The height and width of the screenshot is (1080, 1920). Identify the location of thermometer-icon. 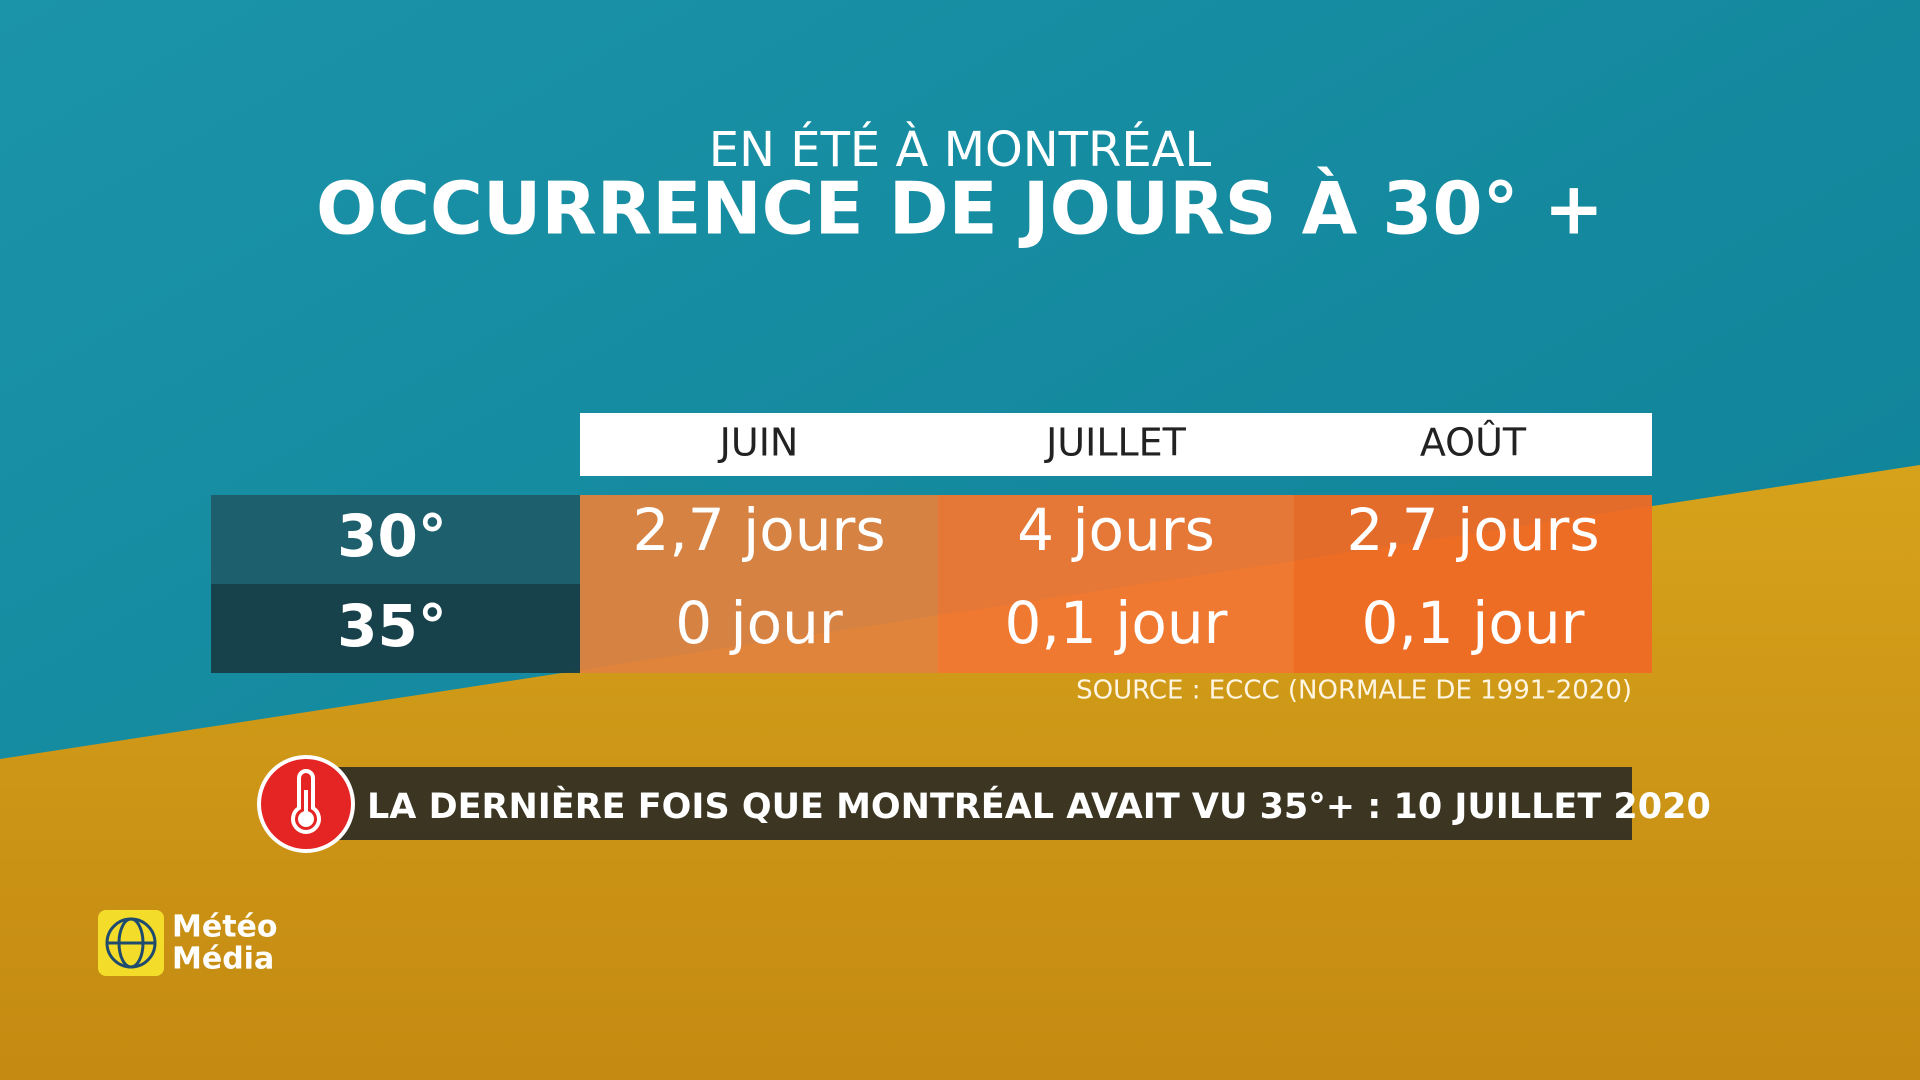
(306, 801).